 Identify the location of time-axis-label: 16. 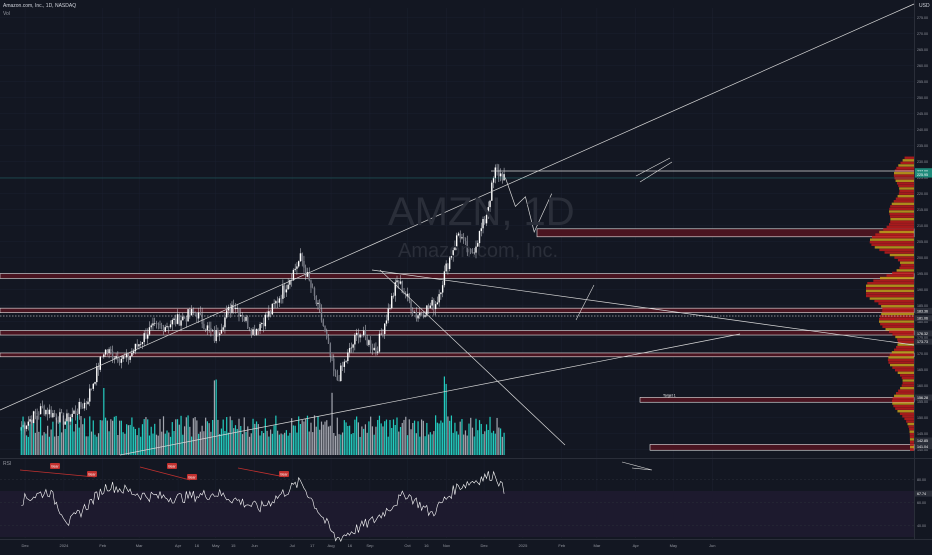
(197, 545).